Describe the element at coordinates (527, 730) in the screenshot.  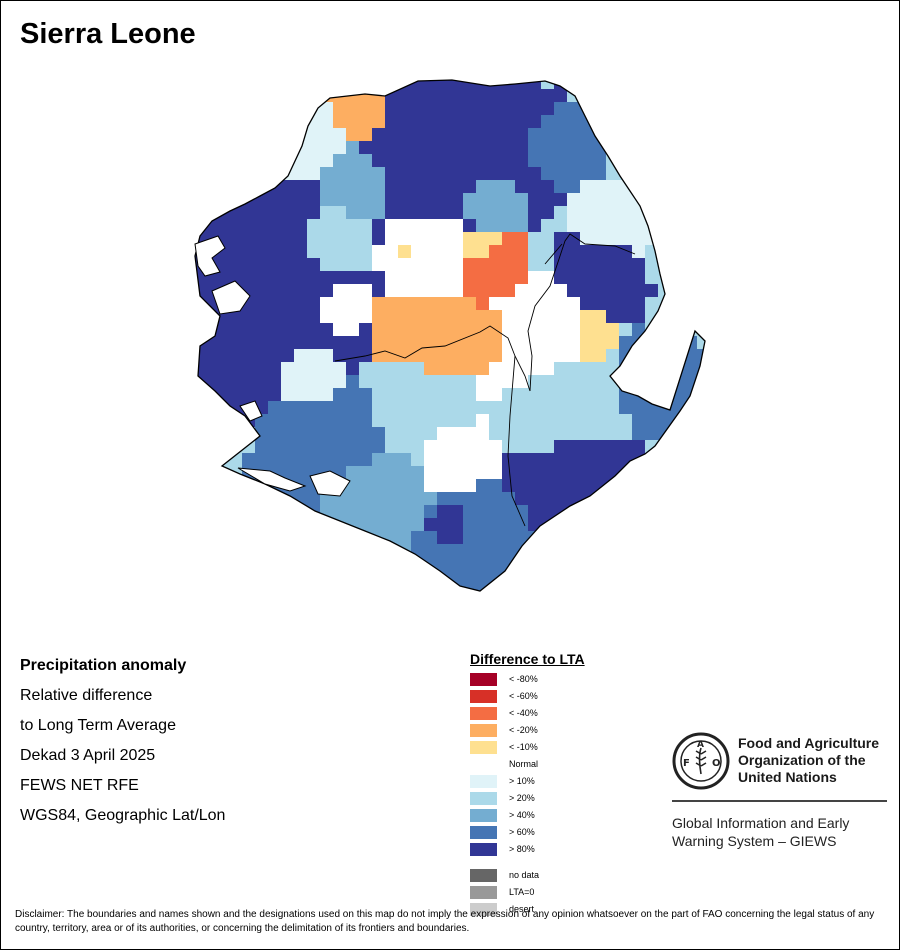
I see `legend-row: < -20%` at that location.